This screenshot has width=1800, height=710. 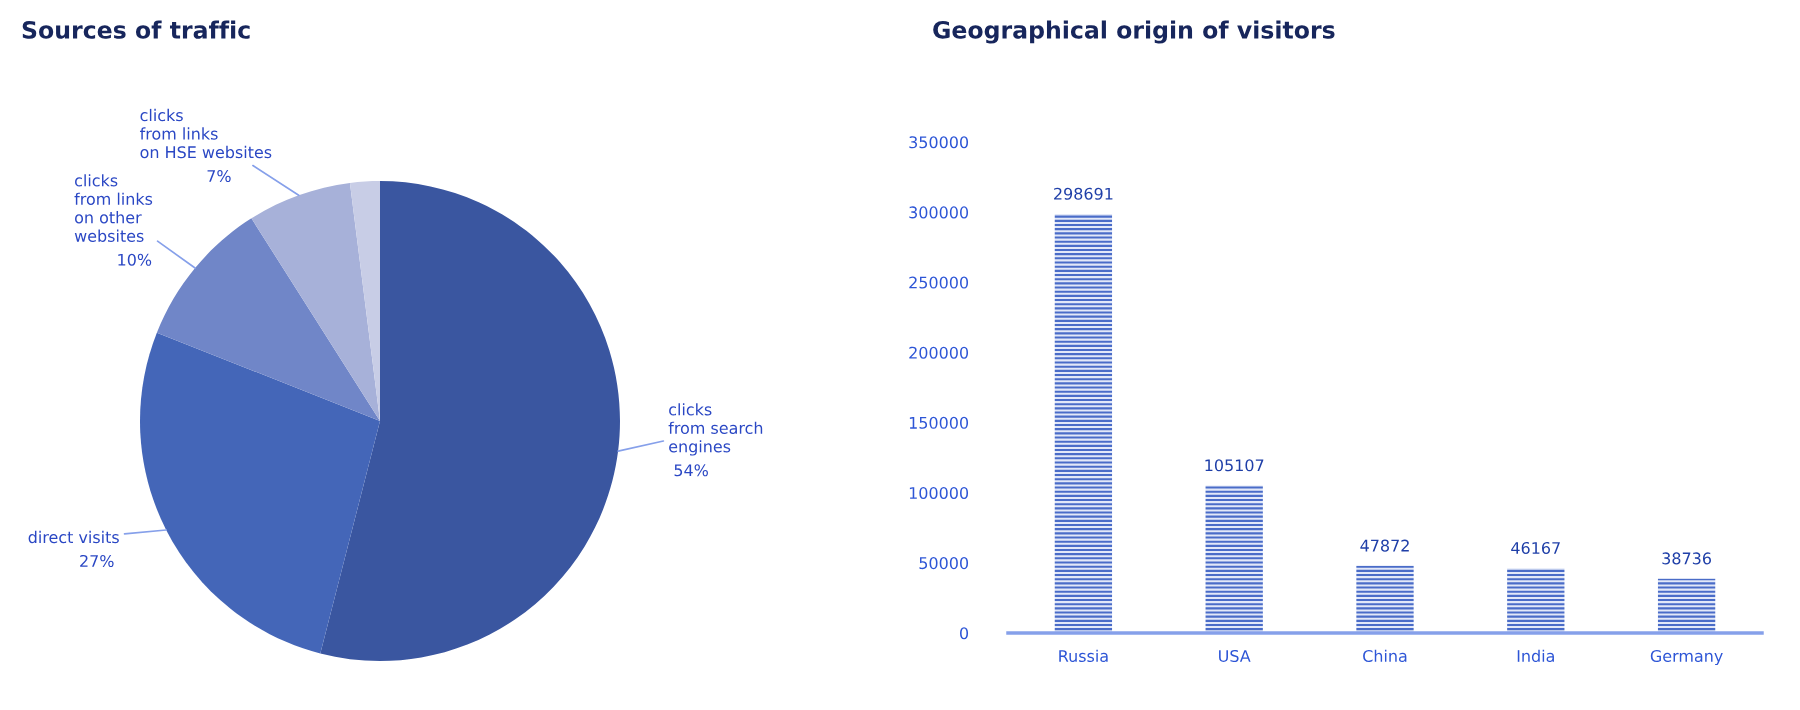 What do you see at coordinates (939, 352) in the screenshot?
I see `y-tick-label: 200000` at bounding box center [939, 352].